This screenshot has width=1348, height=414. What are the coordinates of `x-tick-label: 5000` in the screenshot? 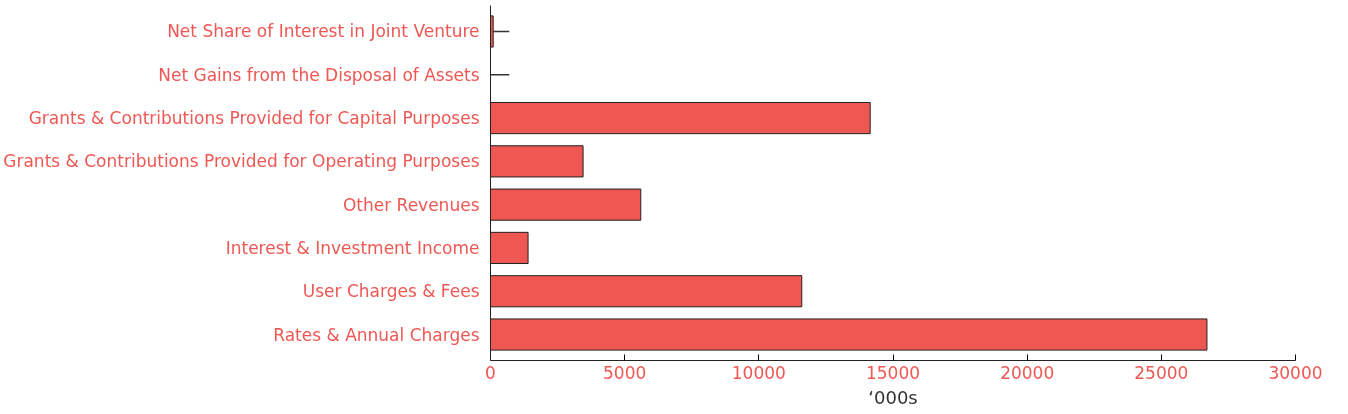 It's located at (625, 372).